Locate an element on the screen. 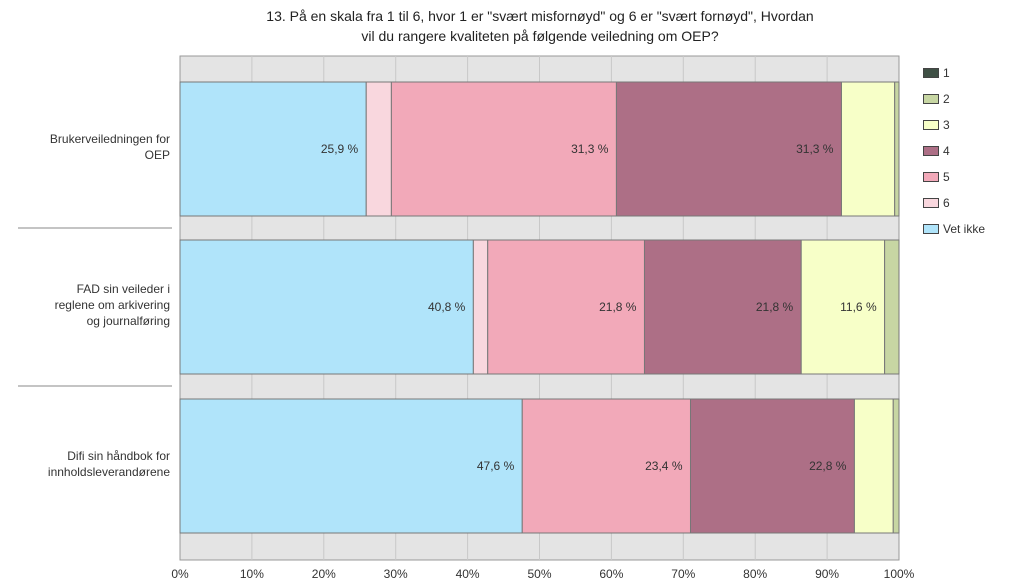 This screenshot has height=585, width=1013. legend-item: 2 is located at coordinates (954, 99).